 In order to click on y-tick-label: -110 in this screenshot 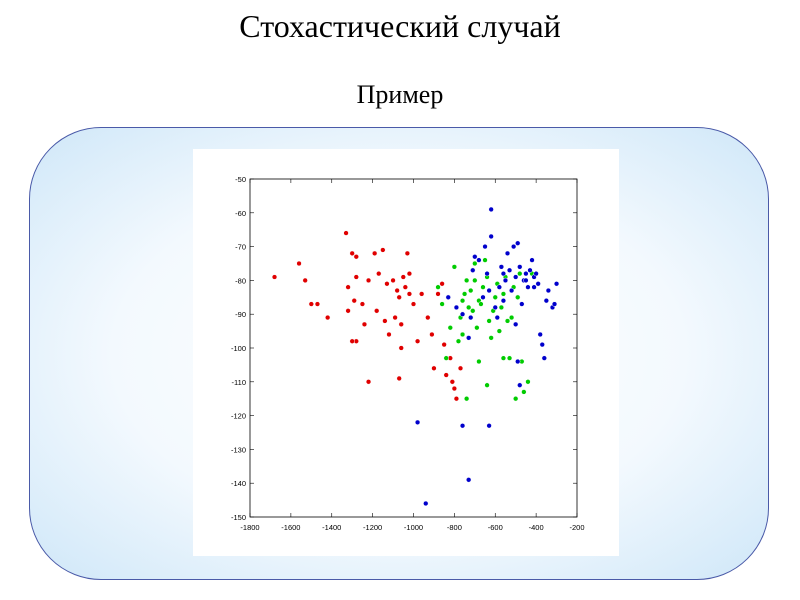, I will do `click(239, 382)`.